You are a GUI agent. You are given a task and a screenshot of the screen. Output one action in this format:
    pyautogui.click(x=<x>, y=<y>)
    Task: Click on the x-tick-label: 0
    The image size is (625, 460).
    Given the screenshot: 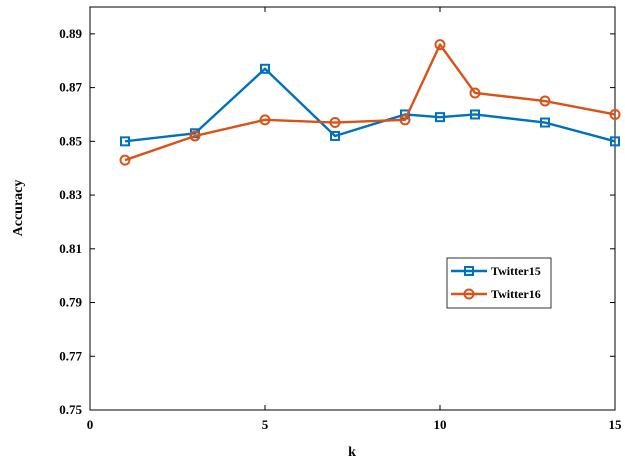 What is the action you would take?
    pyautogui.click(x=90, y=424)
    